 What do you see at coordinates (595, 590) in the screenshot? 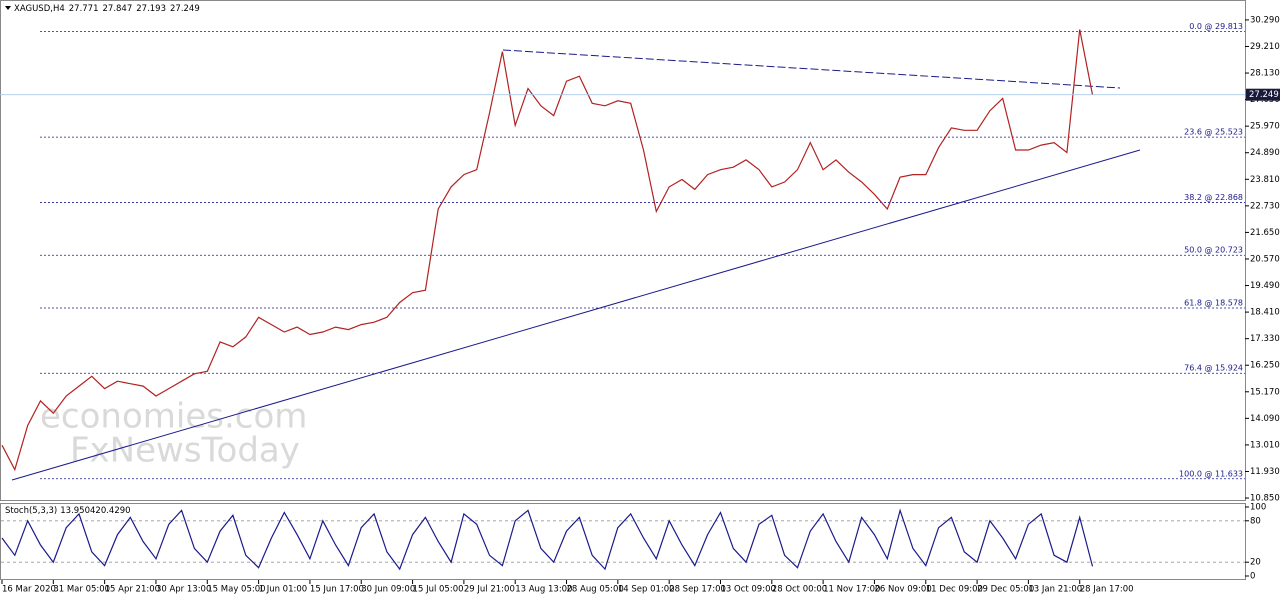
I see `x-tick-label: 28 Aug 05:00` at bounding box center [595, 590].